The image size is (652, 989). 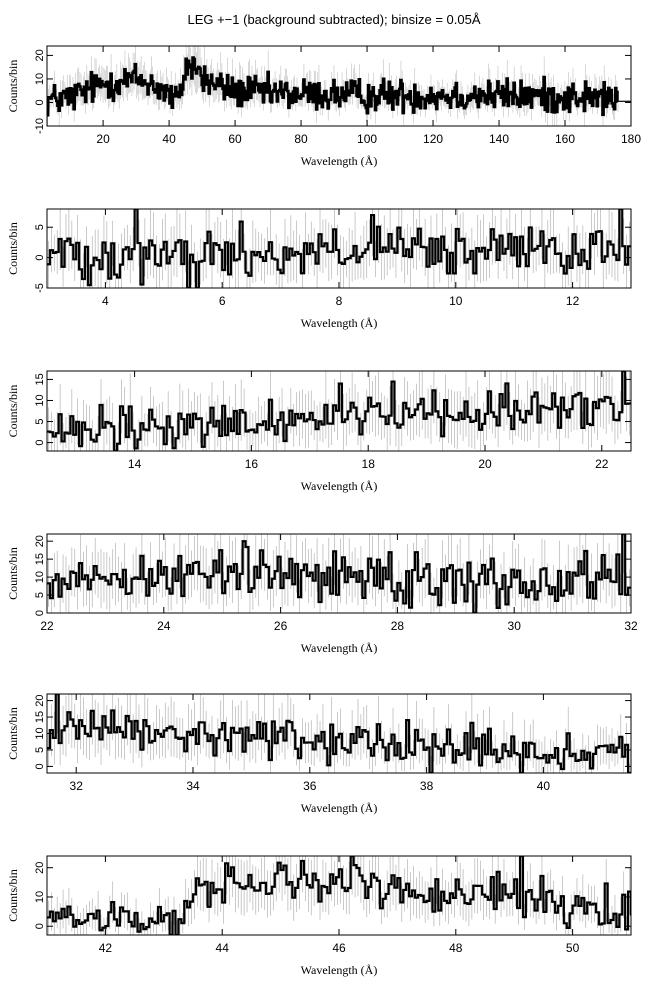 What do you see at coordinates (456, 948) in the screenshot?
I see `x-tick-label: 48` at bounding box center [456, 948].